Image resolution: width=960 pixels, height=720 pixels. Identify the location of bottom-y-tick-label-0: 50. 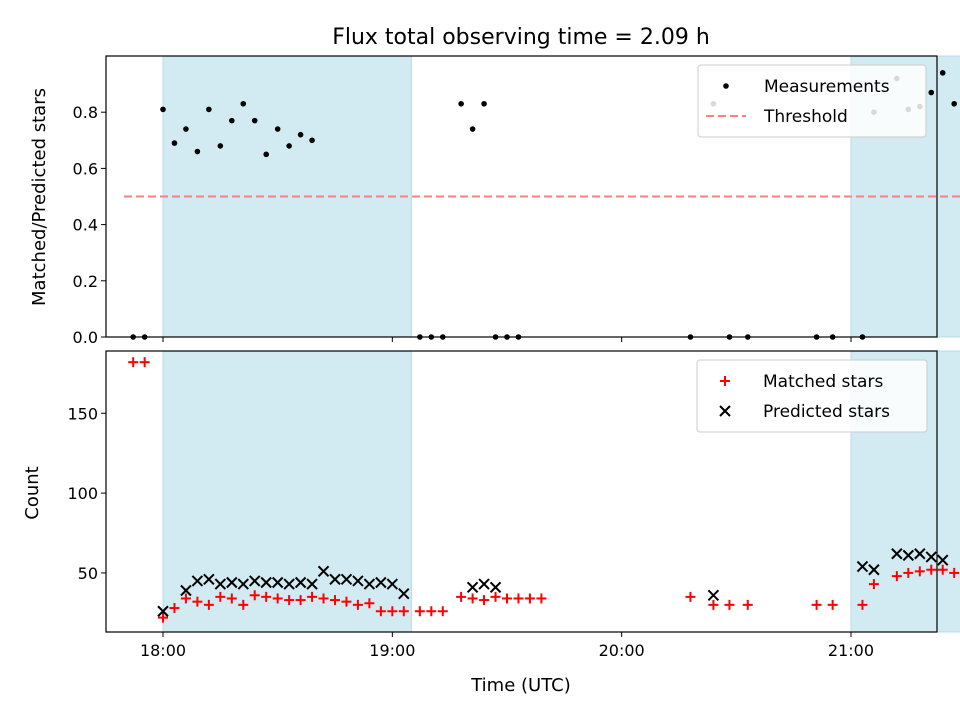
(88, 573).